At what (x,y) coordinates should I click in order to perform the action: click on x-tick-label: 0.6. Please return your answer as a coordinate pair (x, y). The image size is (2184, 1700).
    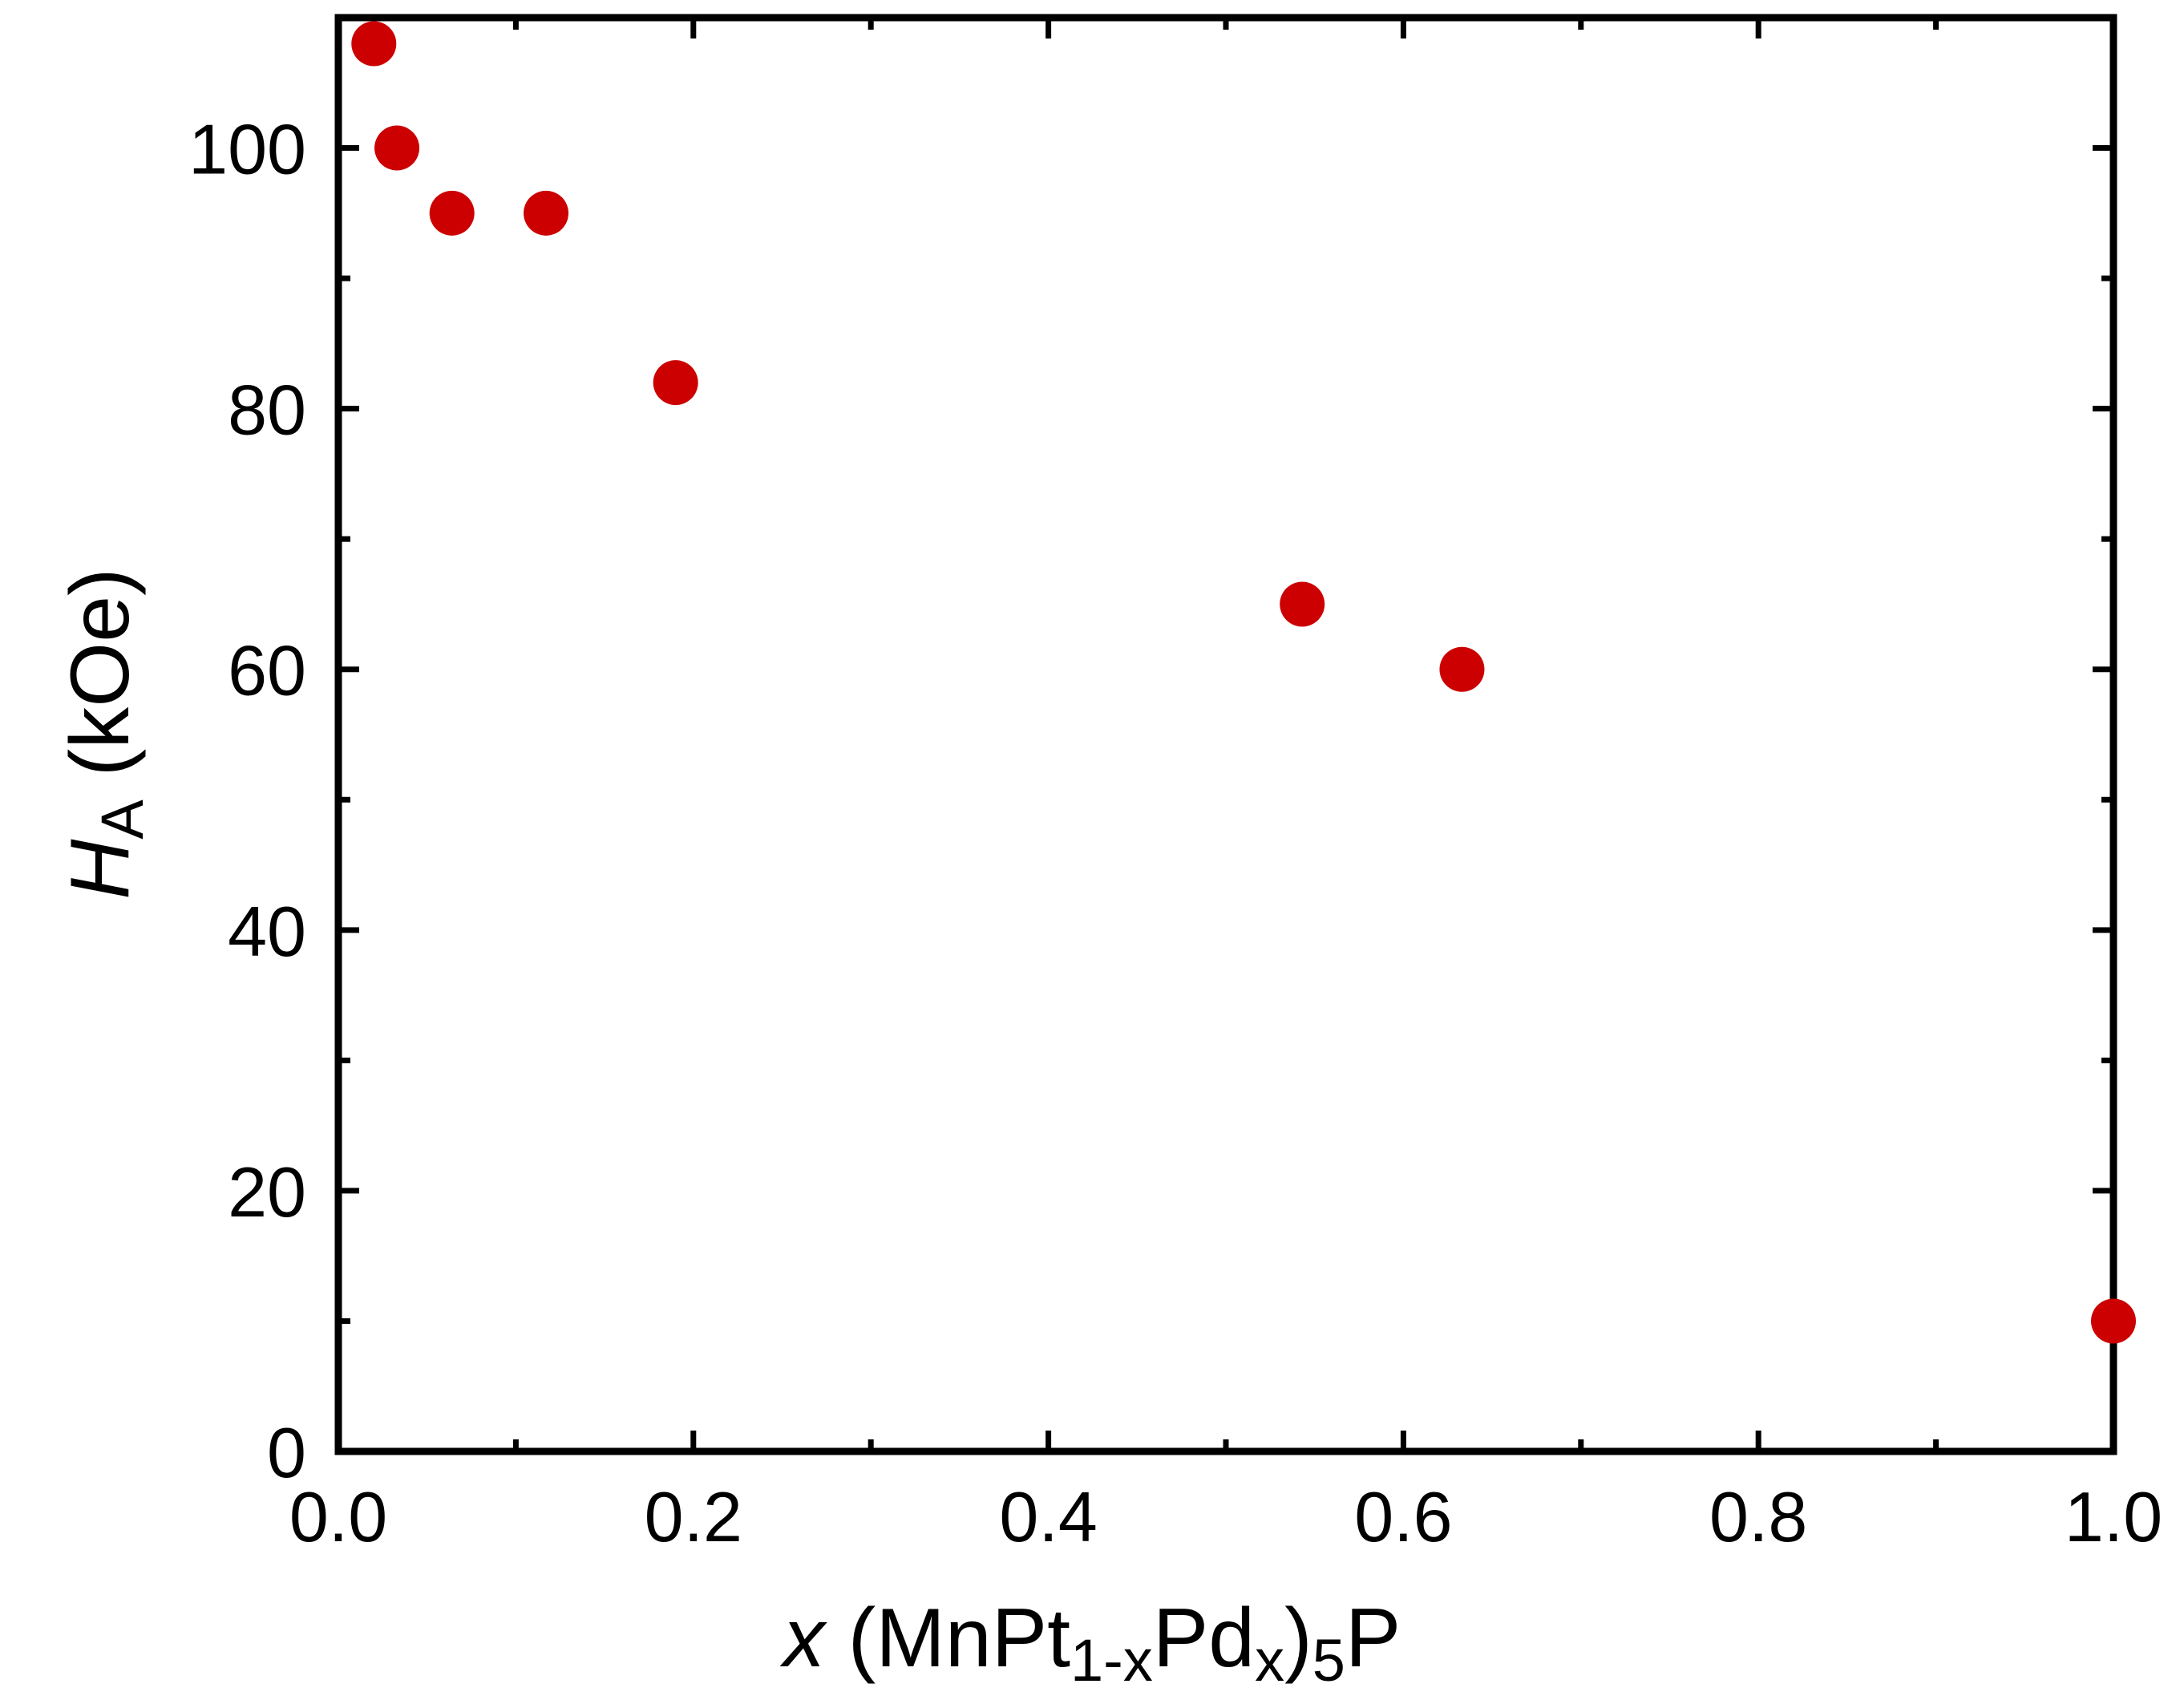
    Looking at the image, I should click on (1403, 1517).